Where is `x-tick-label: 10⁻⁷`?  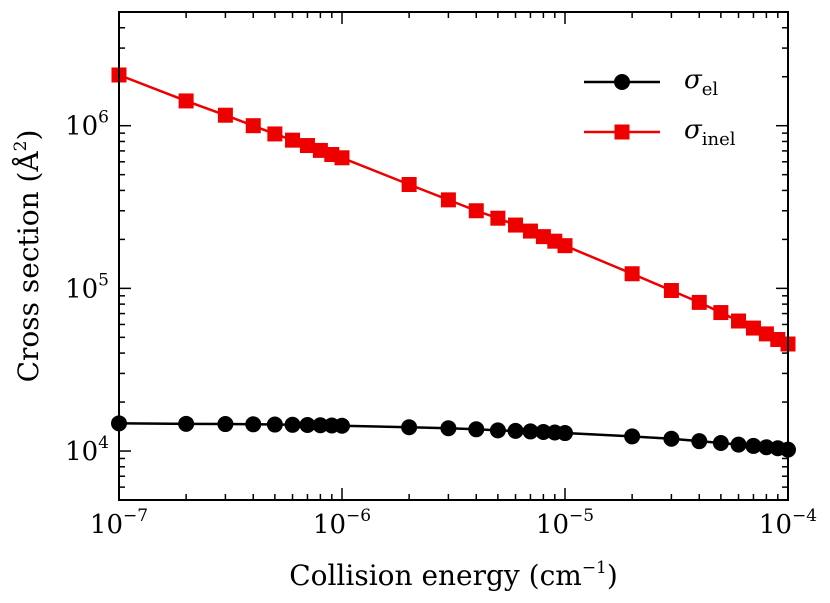
x-tick-label: 10⁻⁷ is located at coordinates (119, 523).